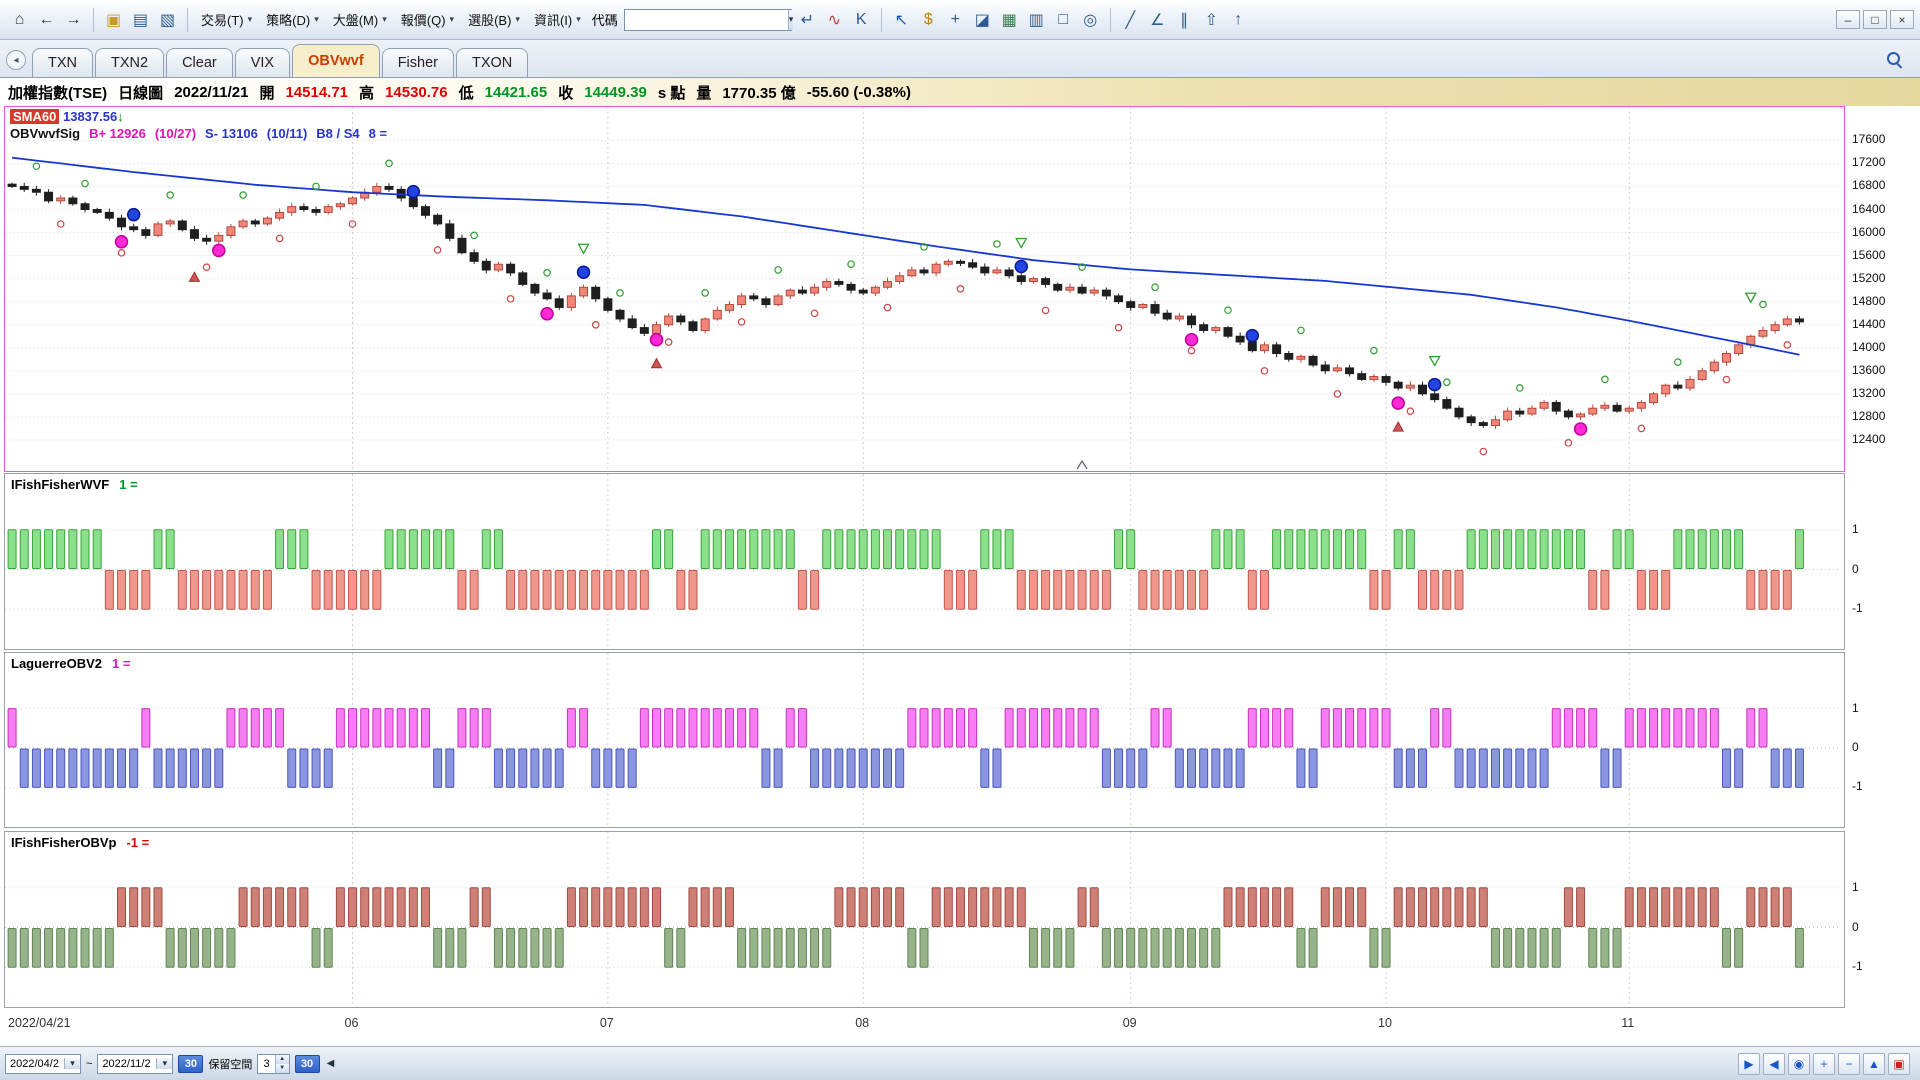  What do you see at coordinates (138, 842) in the screenshot?
I see `indicator-value: -1 =` at bounding box center [138, 842].